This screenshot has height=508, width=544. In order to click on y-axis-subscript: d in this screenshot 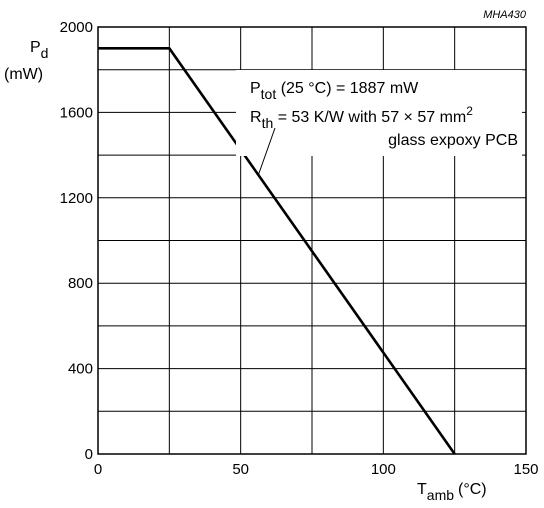, I will do `click(45, 53)`.